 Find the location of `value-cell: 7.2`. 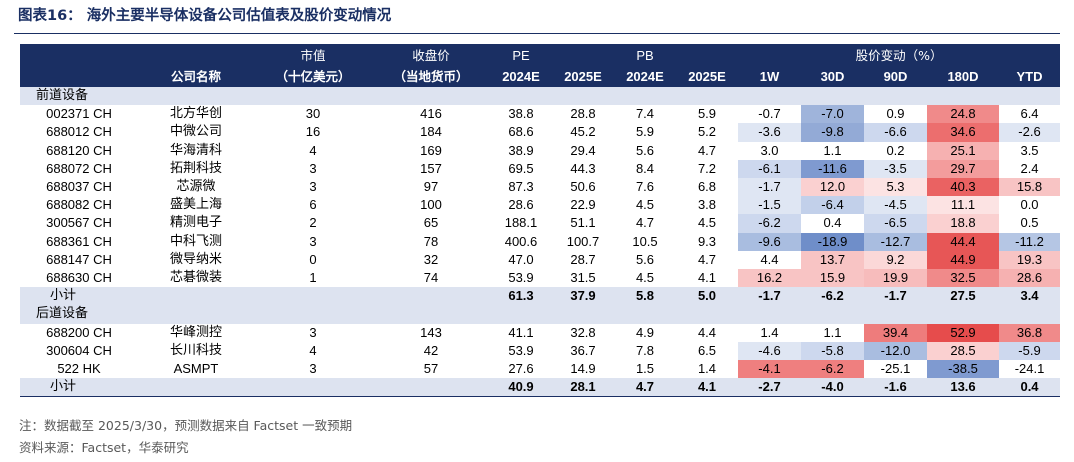

value-cell: 7.2 is located at coordinates (707, 168).